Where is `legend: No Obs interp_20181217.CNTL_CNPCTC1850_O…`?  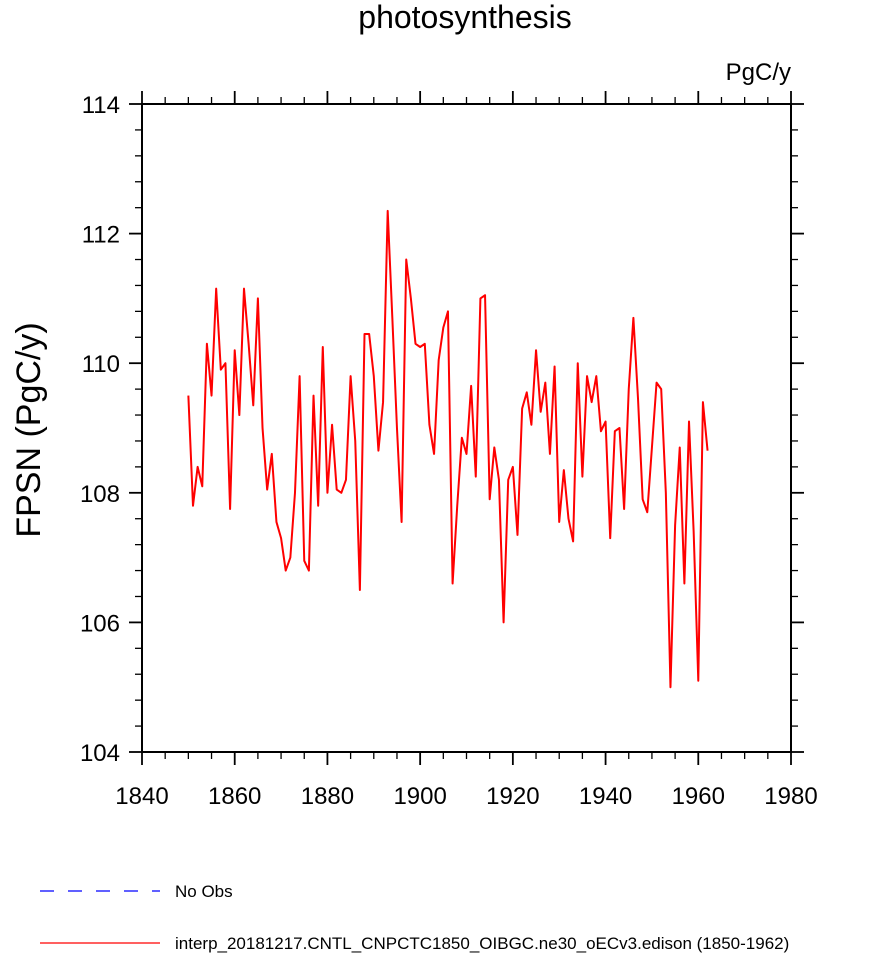
legend: No Obs interp_20181217.CNTL_CNPCTC1850_O… is located at coordinates (414, 917).